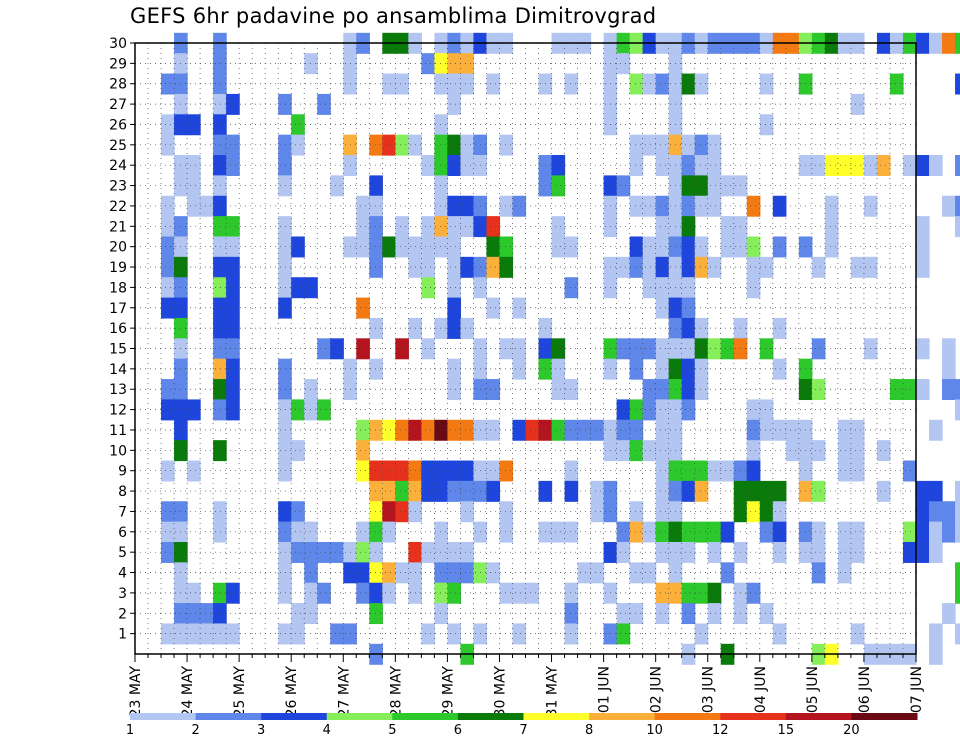 This screenshot has width=960, height=742. Describe the element at coordinates (720, 730) in the screenshot. I see `colorbar-label: 12` at that location.